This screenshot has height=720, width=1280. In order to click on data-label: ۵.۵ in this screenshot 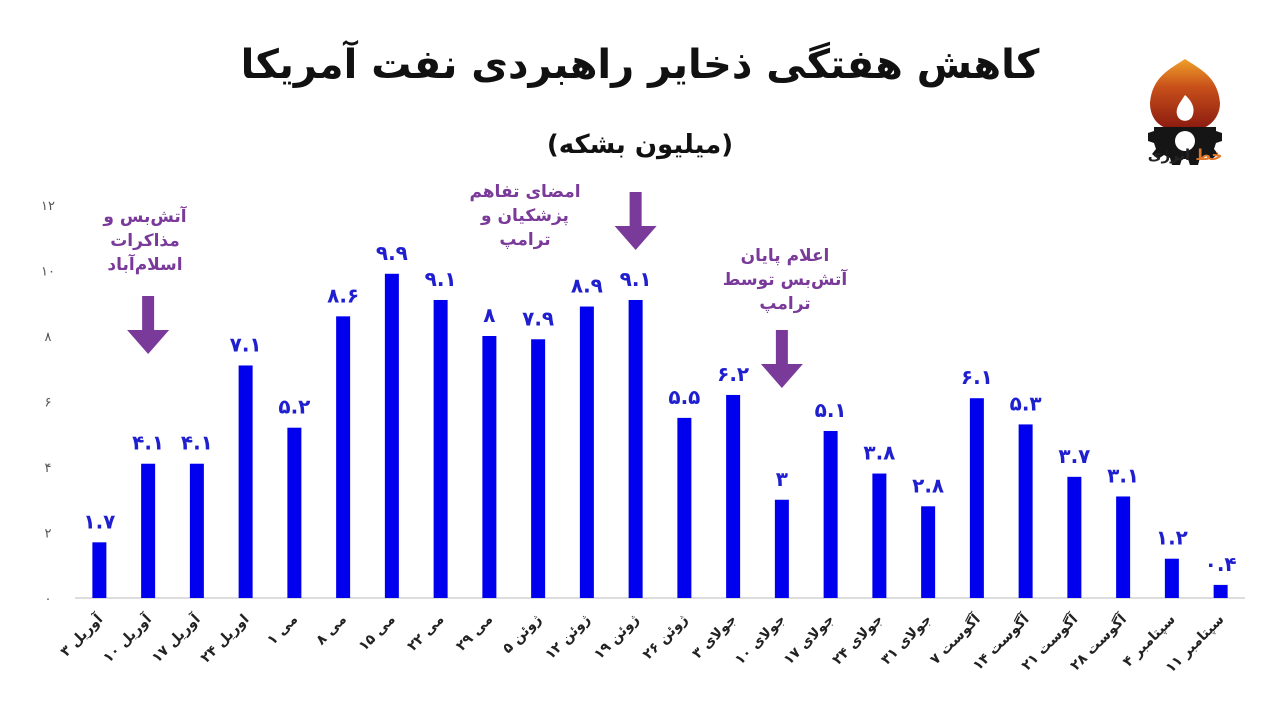, I will do `click(684, 397)`.